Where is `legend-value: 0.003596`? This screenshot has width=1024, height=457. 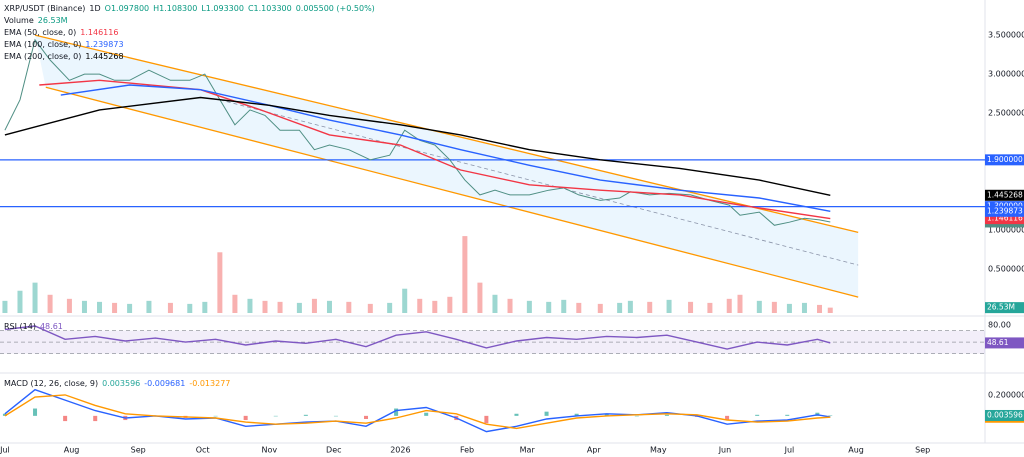
legend-value: 0.003596 is located at coordinates (121, 383).